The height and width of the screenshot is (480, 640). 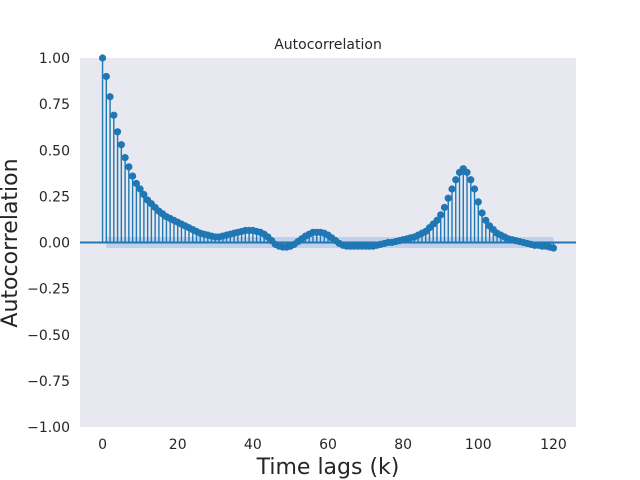 I want to click on chart-title: Autocorrelation, so click(x=328, y=45).